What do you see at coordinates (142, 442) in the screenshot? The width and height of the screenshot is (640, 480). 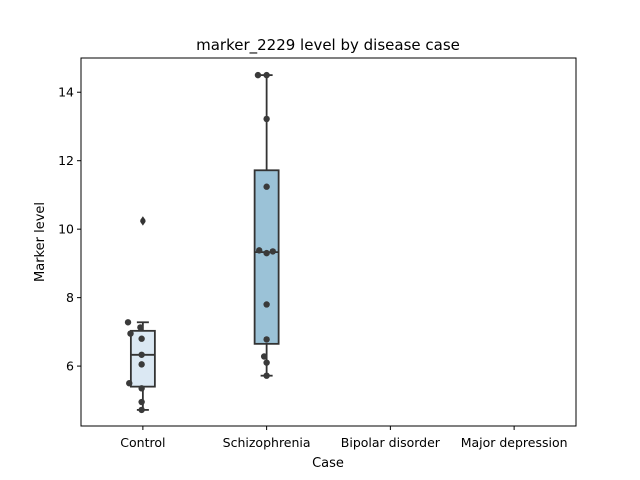 I see `x-tick-label-control: Control` at bounding box center [142, 442].